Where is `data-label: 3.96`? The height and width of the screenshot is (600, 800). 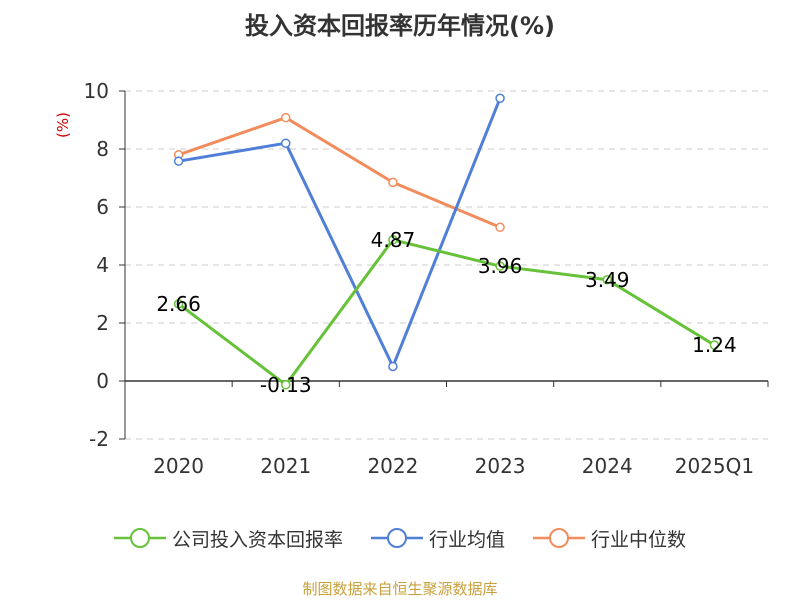
data-label: 3.96 is located at coordinates (500, 266).